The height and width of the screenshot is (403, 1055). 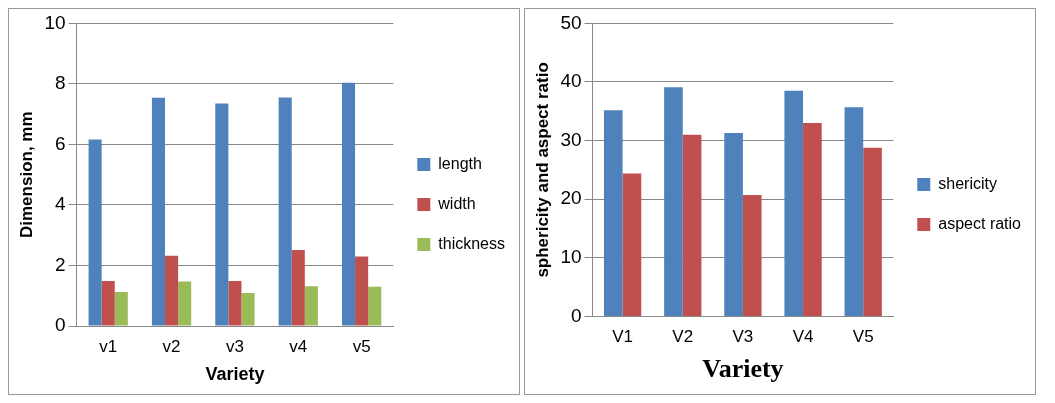 I want to click on x-tick-label: v1, so click(x=108, y=346).